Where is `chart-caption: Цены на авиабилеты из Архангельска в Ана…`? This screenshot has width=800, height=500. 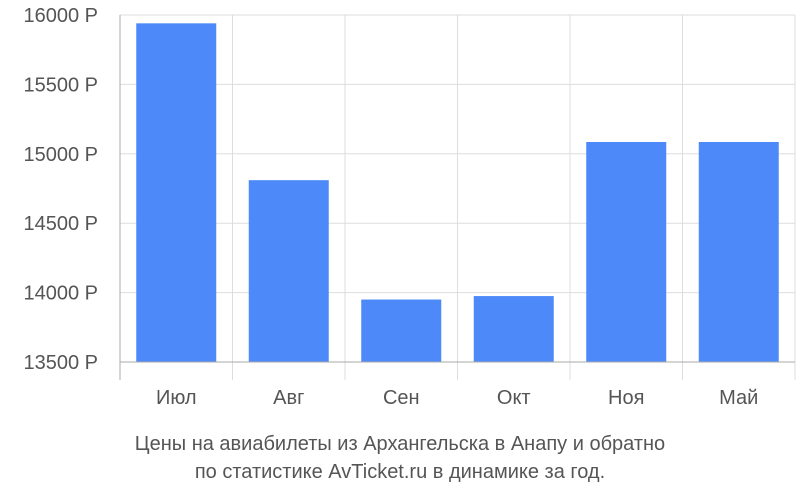 chart-caption: Цены на авиабилеты из Архангельска в Ана… is located at coordinates (400, 458).